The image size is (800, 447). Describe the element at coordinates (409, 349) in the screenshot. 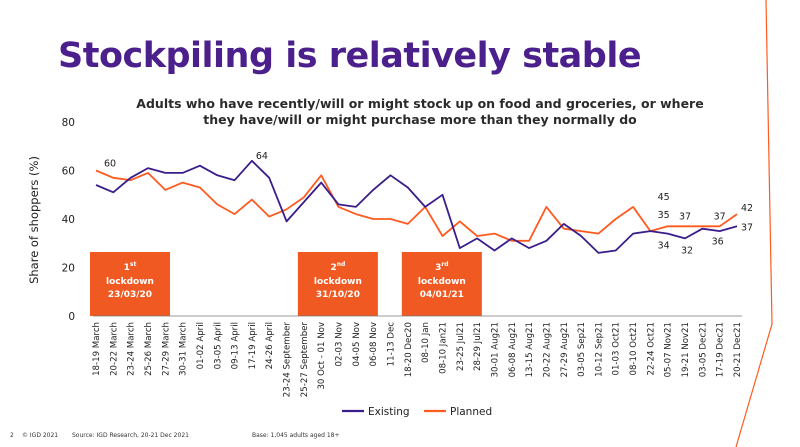

I see `x-tick-label: 18-20 Dec20` at that location.